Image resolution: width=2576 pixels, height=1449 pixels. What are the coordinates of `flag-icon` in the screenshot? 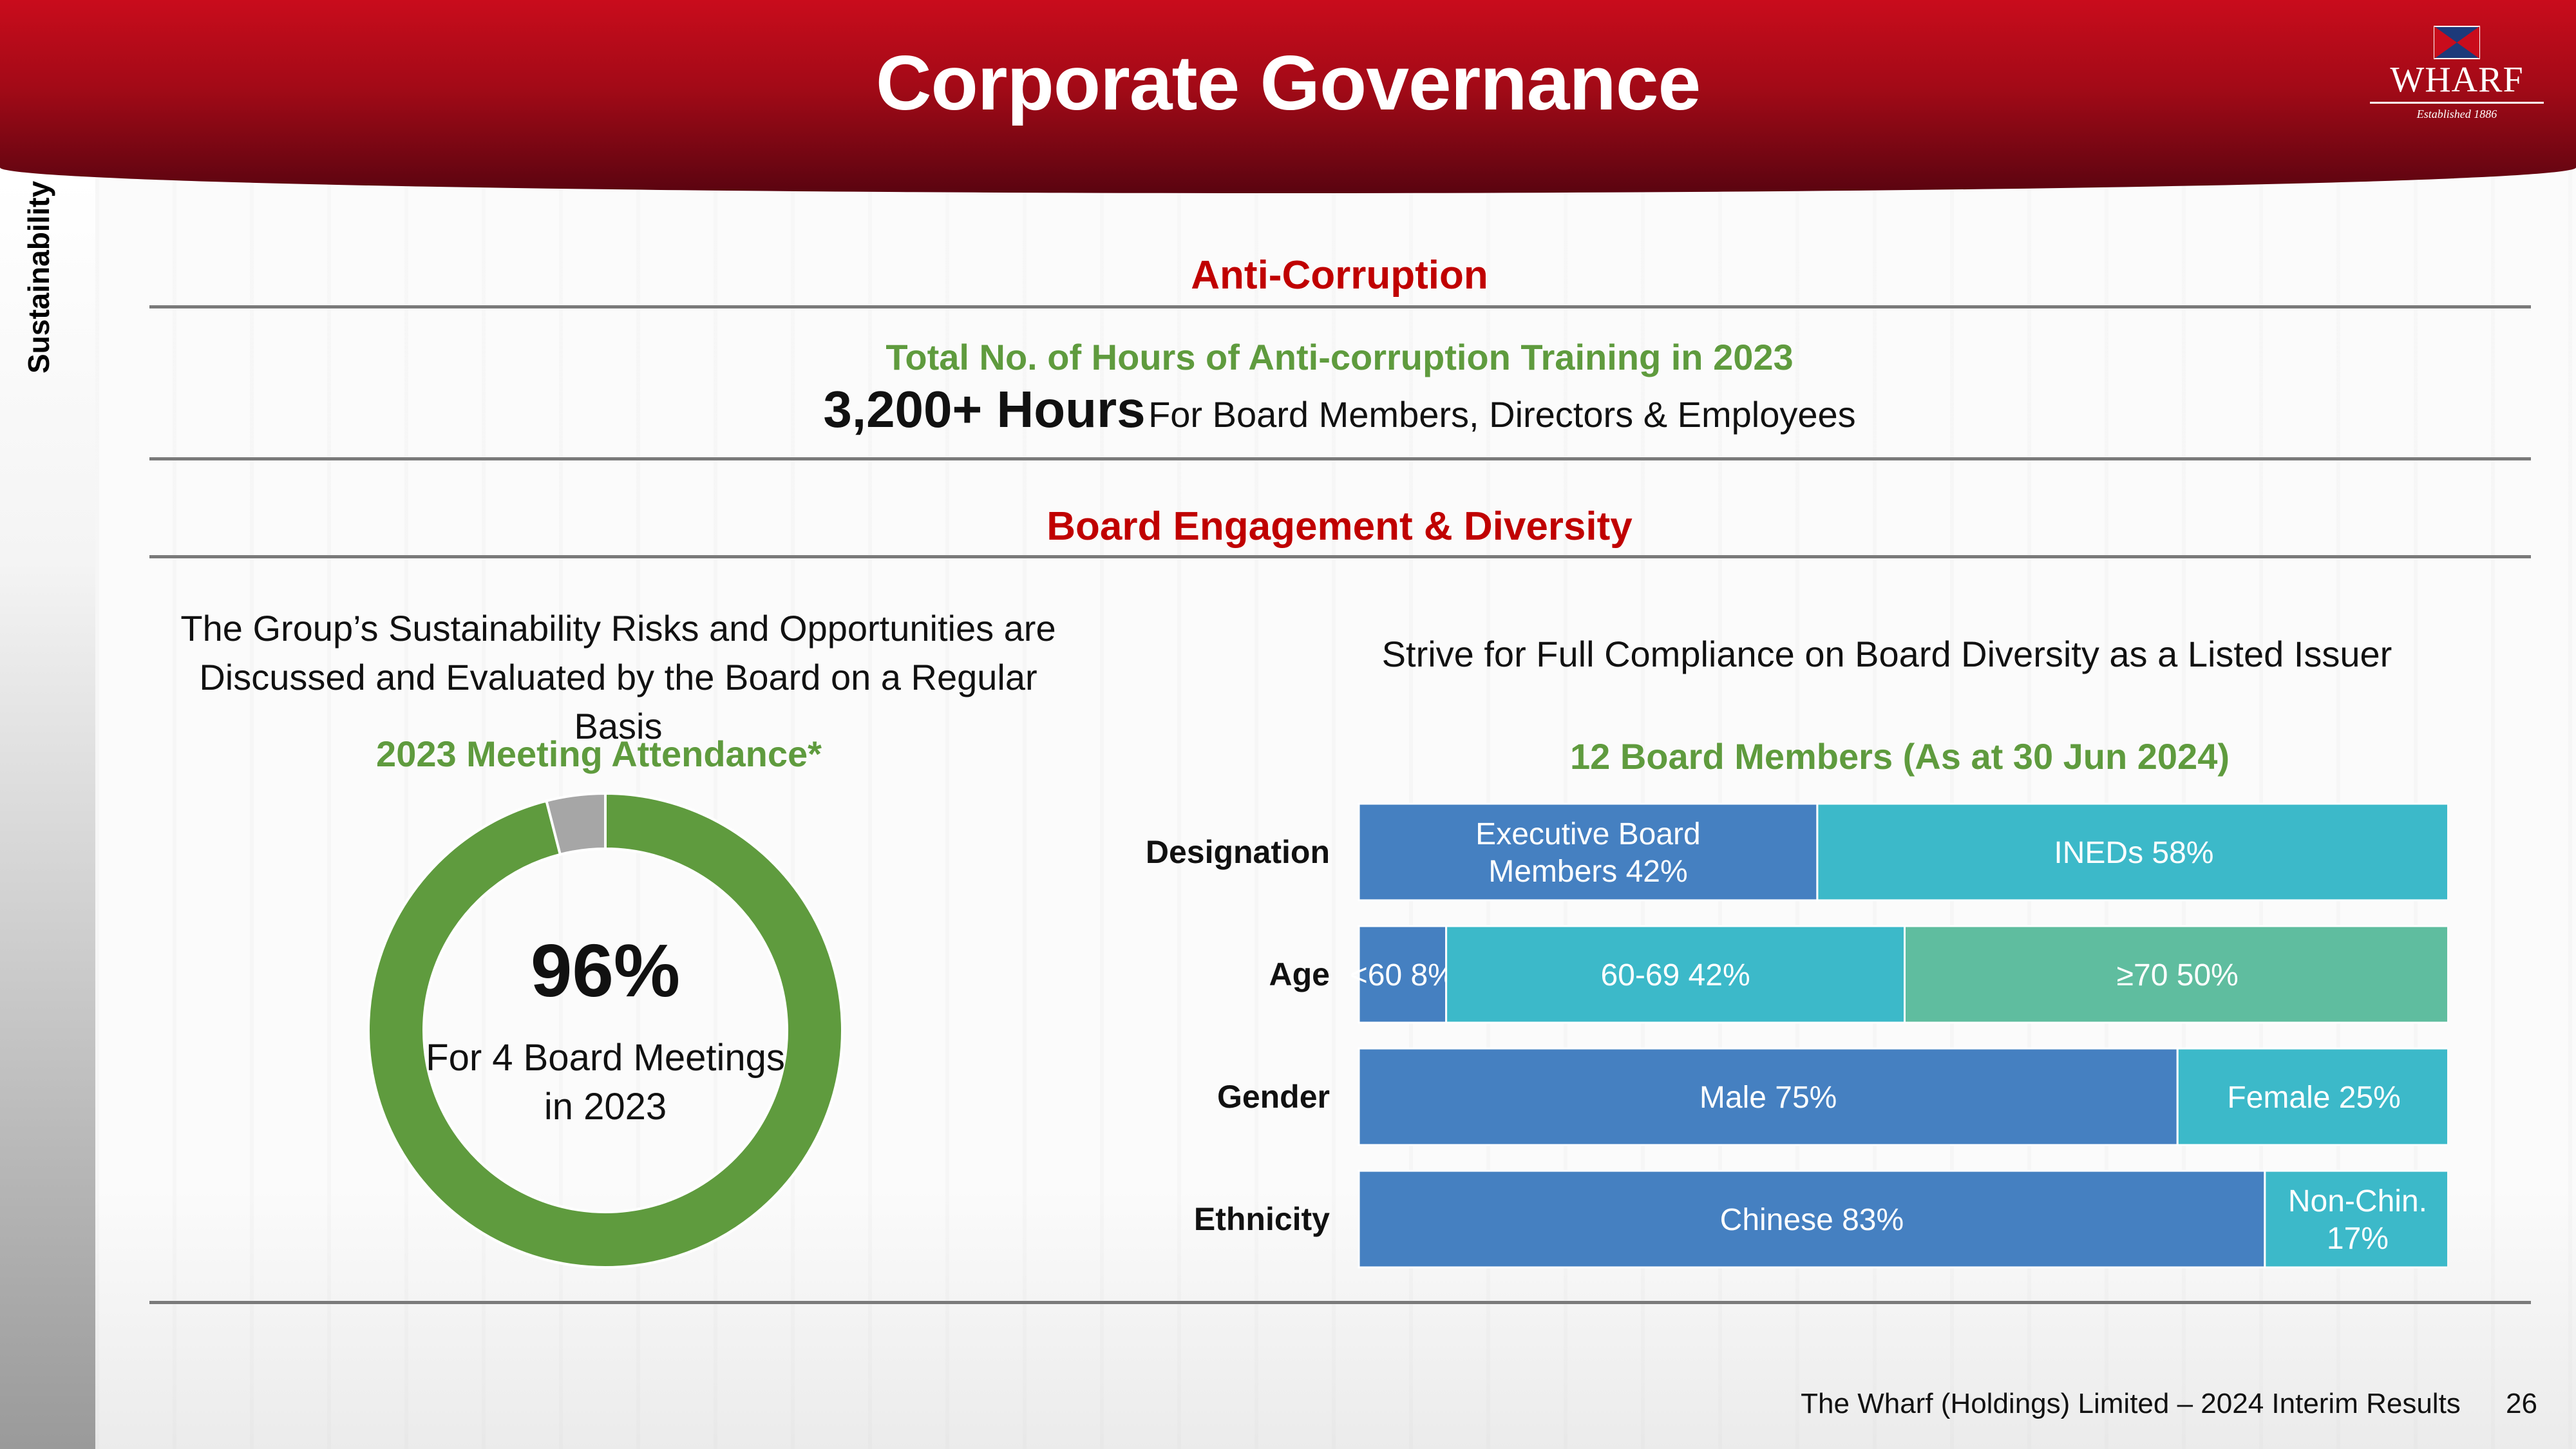 It's located at (2457, 42).